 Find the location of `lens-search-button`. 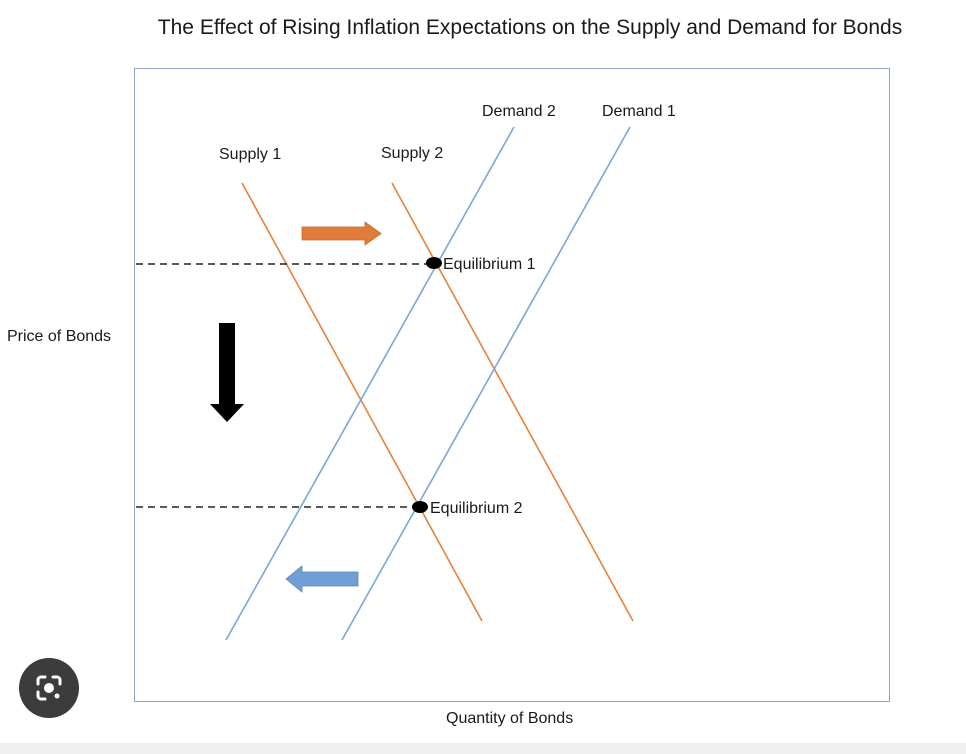

lens-search-button is located at coordinates (49, 688).